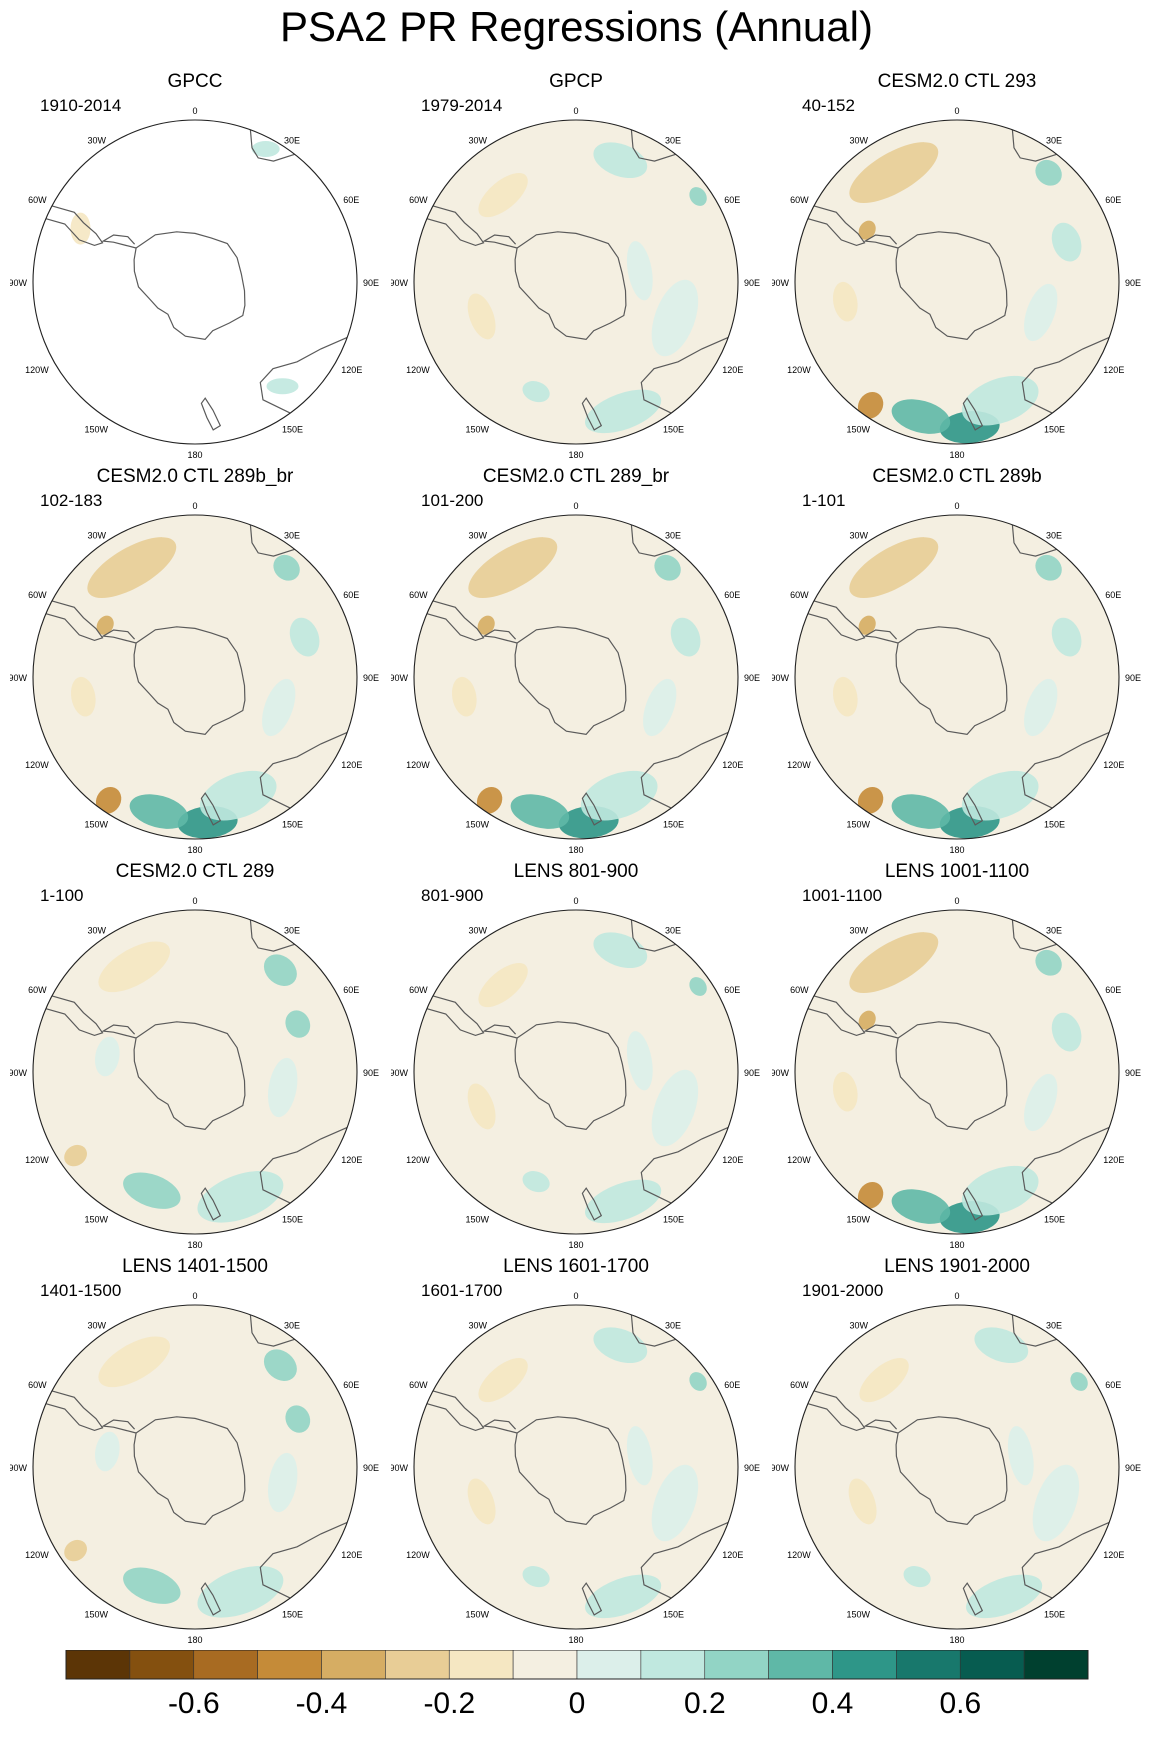  I want to click on panel-title: LENS 1401-1500, so click(195, 1266).